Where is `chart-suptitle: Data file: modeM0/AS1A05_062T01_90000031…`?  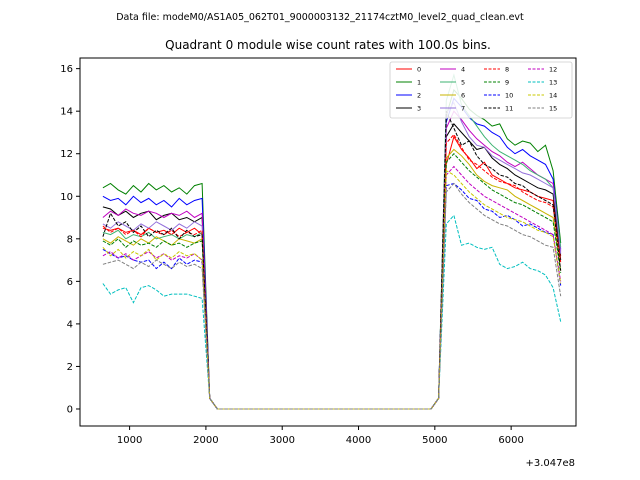 chart-suptitle: Data file: modeM0/AS1A05_062T01_90000031… is located at coordinates (320, 17).